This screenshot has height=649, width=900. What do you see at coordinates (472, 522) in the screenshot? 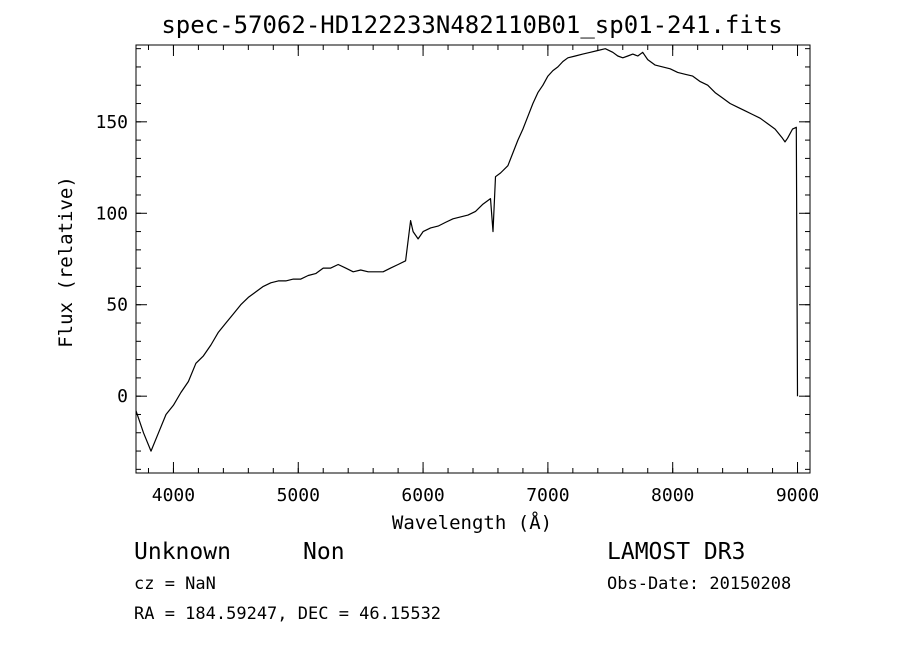
I see `x-axis-label: Wavelength (Å)` at bounding box center [472, 522].